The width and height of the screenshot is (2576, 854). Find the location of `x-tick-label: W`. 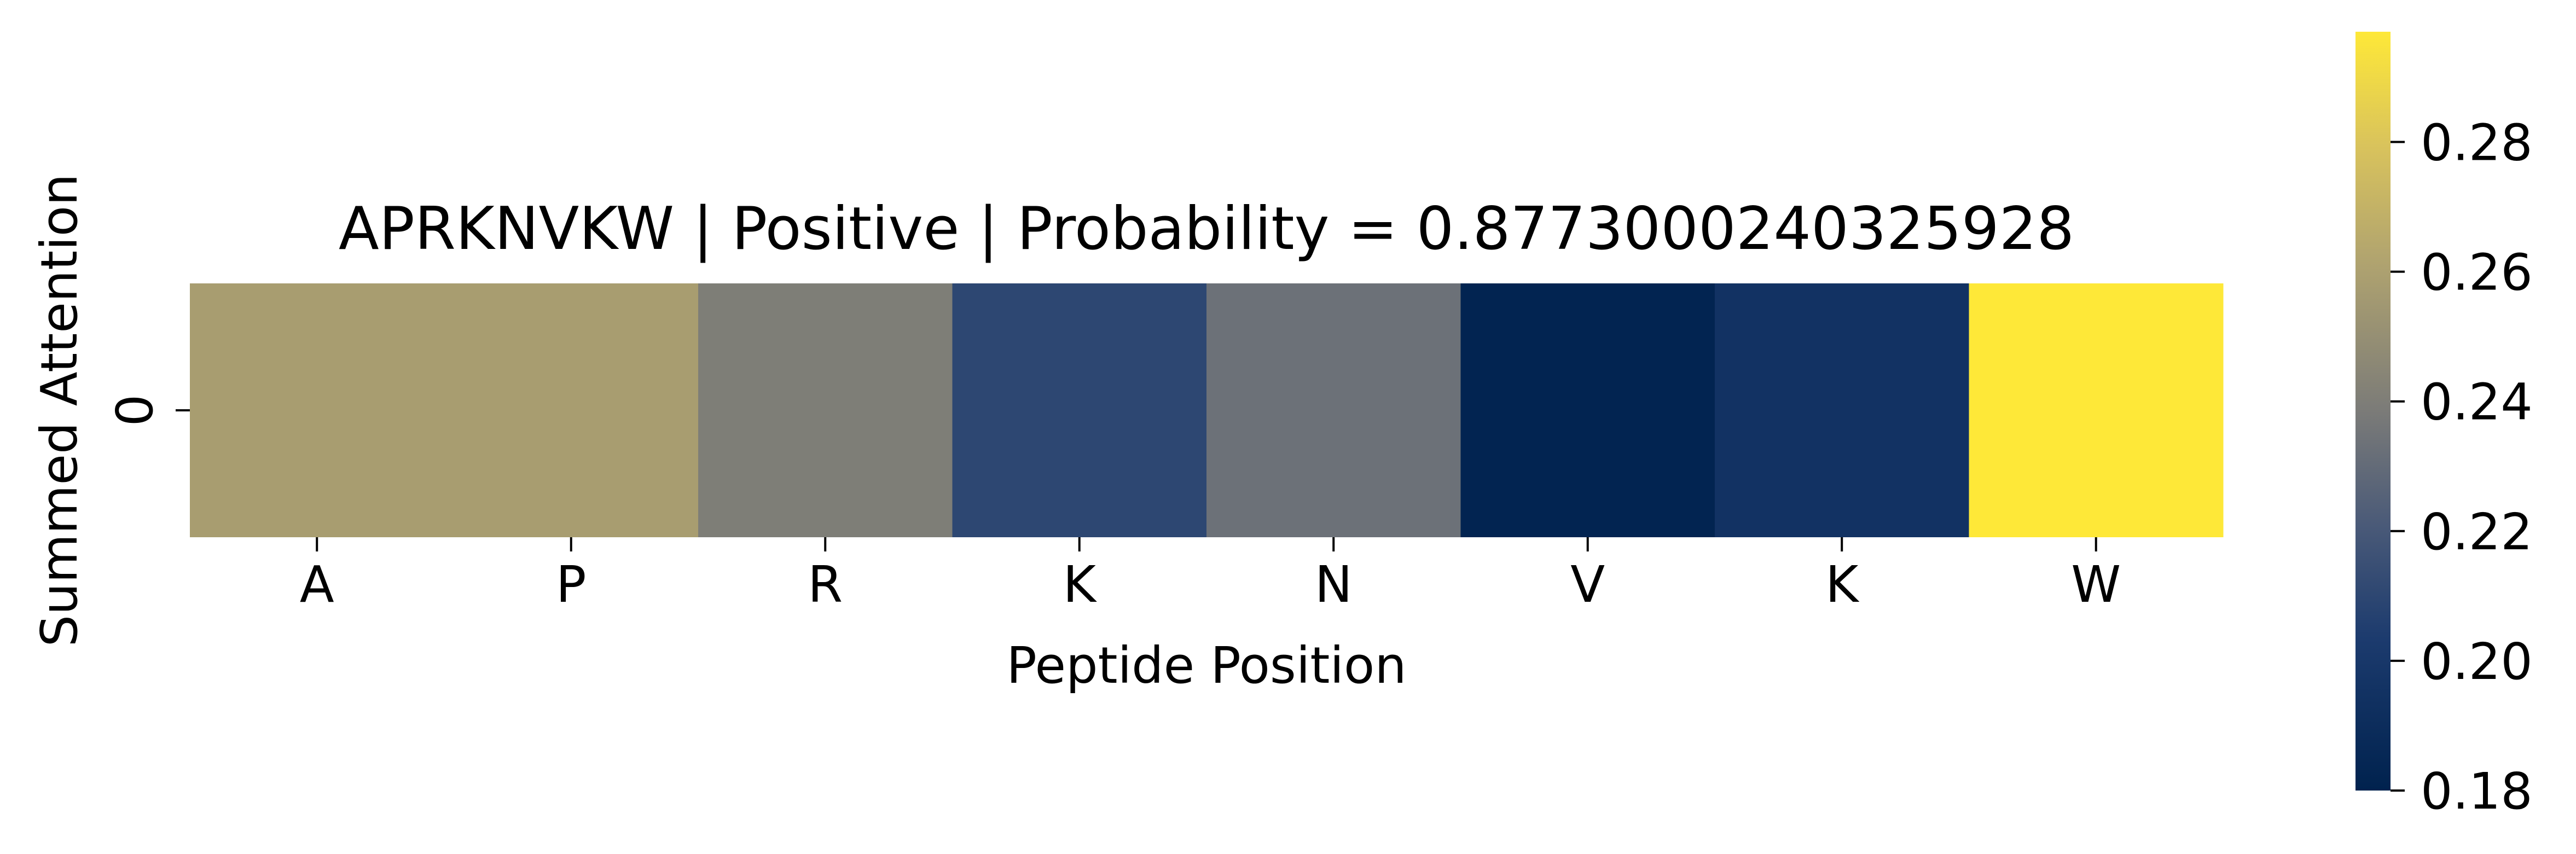

x-tick-label: W is located at coordinates (2096, 584).